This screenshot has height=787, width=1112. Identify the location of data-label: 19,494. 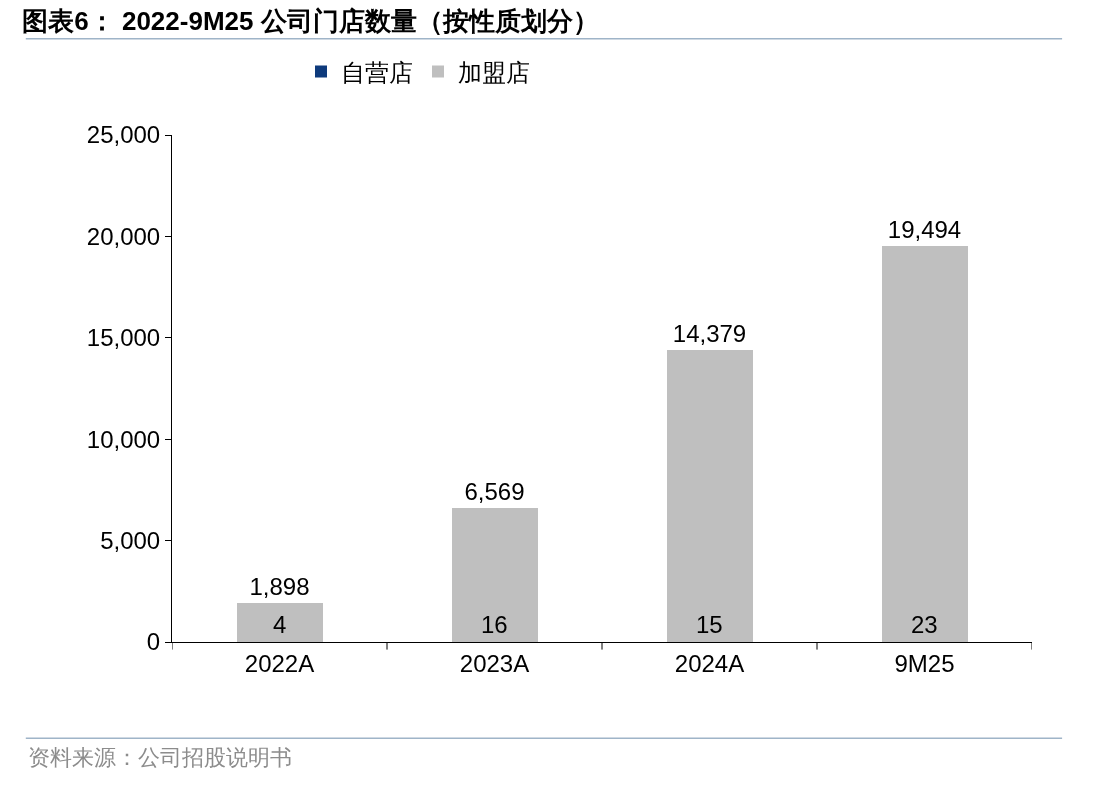
(924, 230).